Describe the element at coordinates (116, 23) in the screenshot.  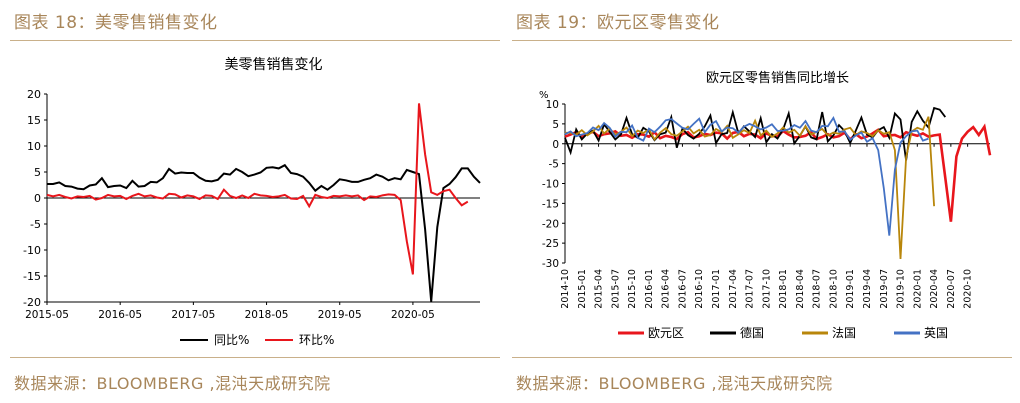
I see `left-figure-label: 图表 18：美零售销售变化` at that location.